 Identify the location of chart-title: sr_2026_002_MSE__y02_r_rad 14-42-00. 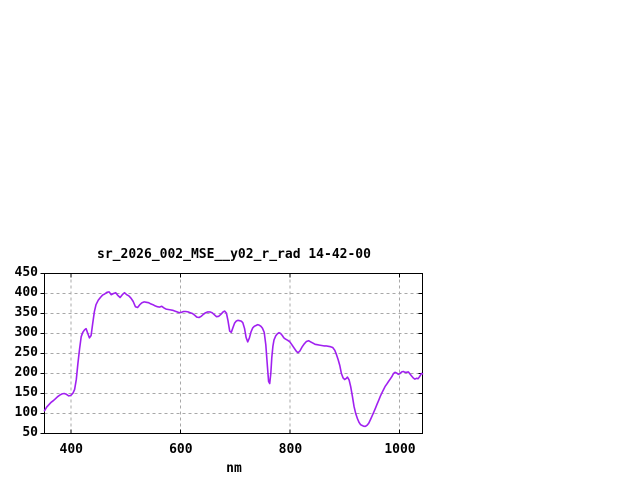
(234, 254).